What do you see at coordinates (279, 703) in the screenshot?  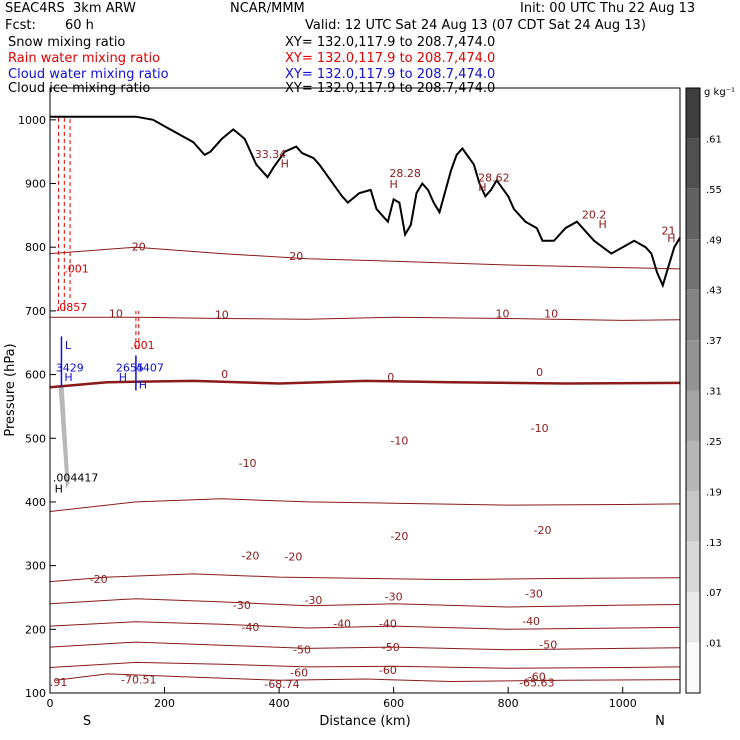 I see `x-tick-label-2: 400` at bounding box center [279, 703].